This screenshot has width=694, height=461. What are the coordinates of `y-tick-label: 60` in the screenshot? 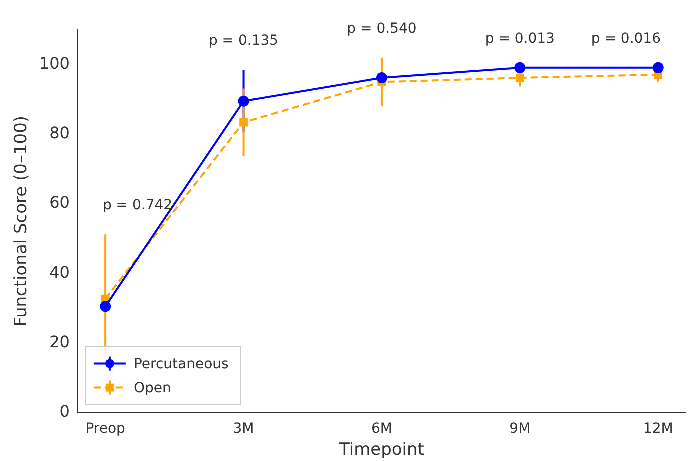 It's located at (60, 202).